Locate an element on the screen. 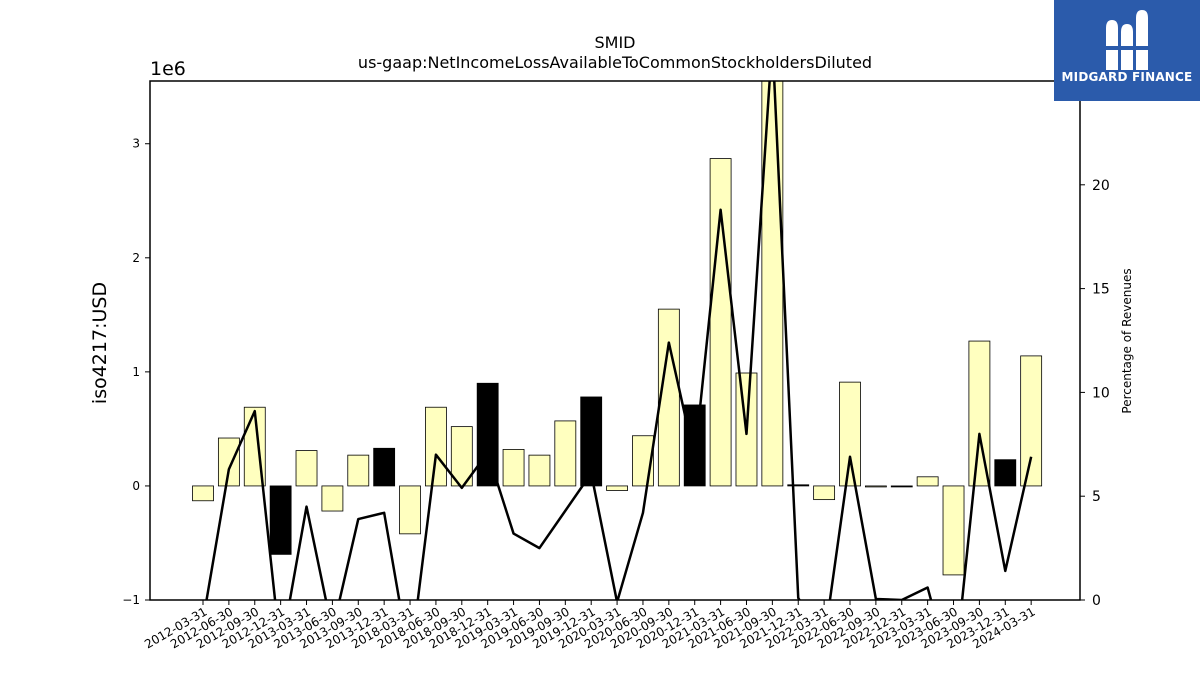 The height and width of the screenshot is (675, 1200). y-tick-label: 2 is located at coordinates (136, 258).